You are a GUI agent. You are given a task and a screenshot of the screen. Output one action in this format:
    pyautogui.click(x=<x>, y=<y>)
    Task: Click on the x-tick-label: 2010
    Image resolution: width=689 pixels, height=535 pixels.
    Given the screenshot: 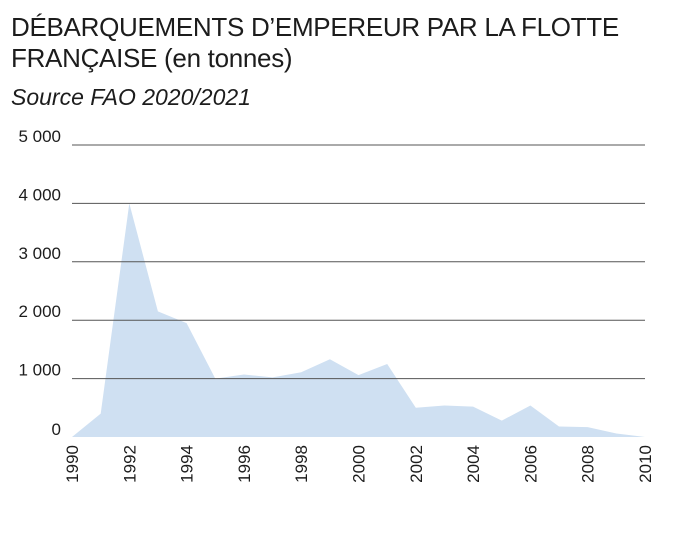 What is the action you would take?
    pyautogui.click(x=645, y=464)
    